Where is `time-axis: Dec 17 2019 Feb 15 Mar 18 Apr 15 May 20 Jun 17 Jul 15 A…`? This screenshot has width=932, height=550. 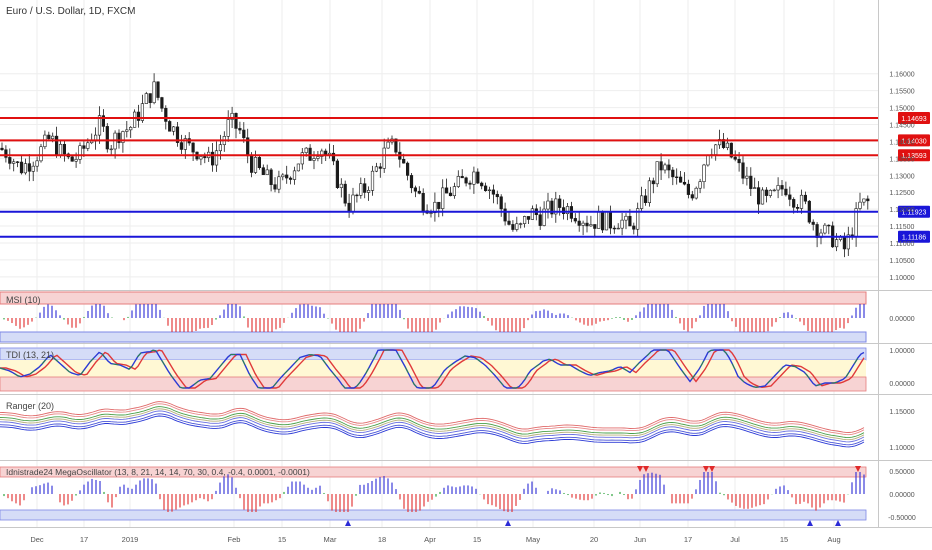
time-axis: Dec 17 2019 Feb 15 Mar 18 Apr 15 May 20 Jun 17 Jul 15 A… is located at coordinates (435, 539).